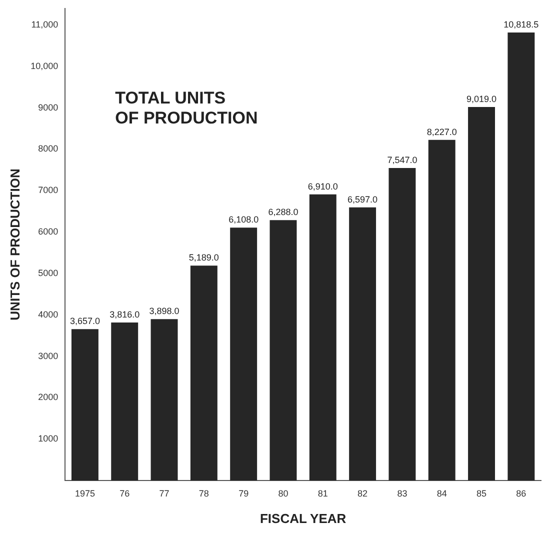 This screenshot has height=535, width=547. What do you see at coordinates (164, 311) in the screenshot?
I see `data-label: 3,898.0` at bounding box center [164, 311].